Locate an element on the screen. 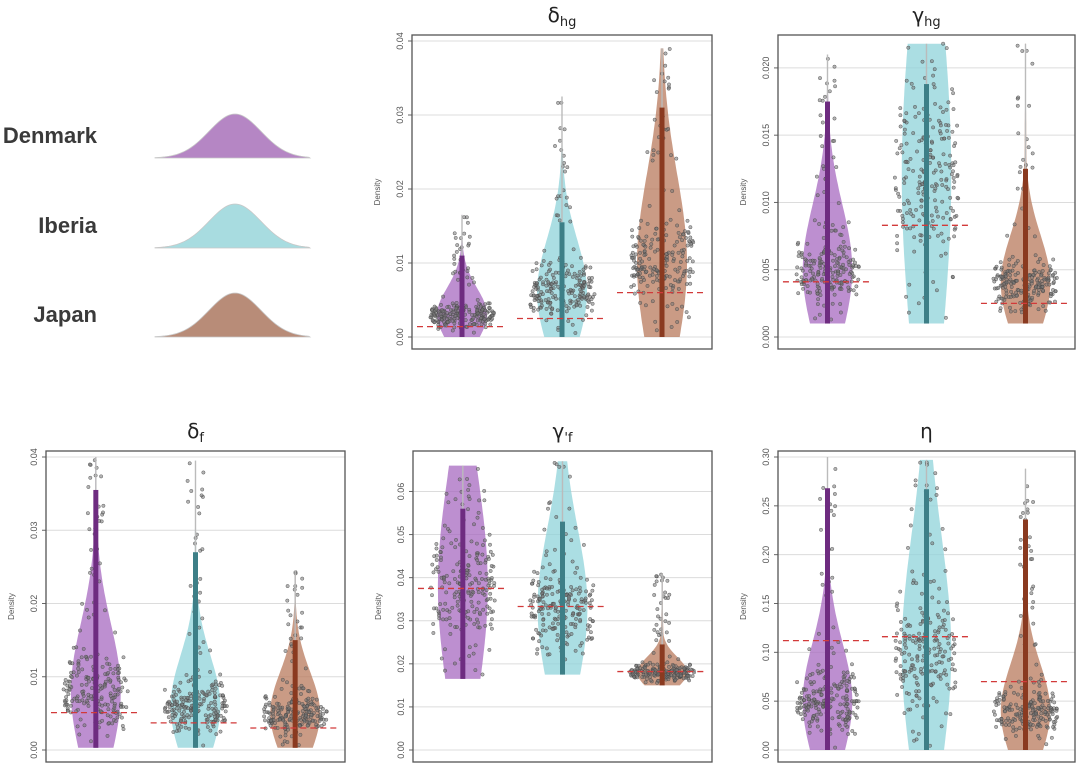  y-axis-label: Density is located at coordinates (743, 606).